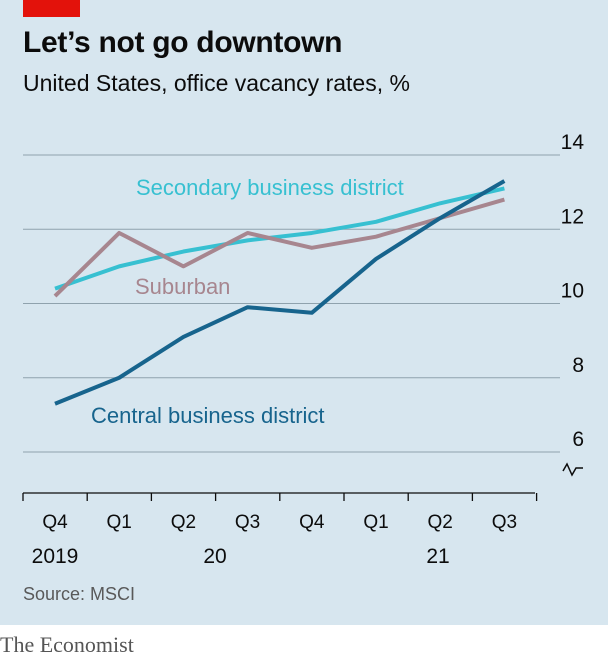 This screenshot has height=662, width=608. I want to click on series-label: Central business district, so click(208, 415).